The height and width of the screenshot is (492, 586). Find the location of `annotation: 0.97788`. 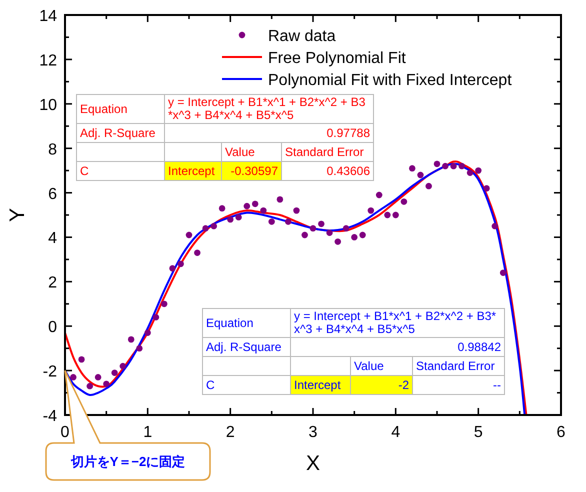

annotation: 0.97788 is located at coordinates (269, 133).